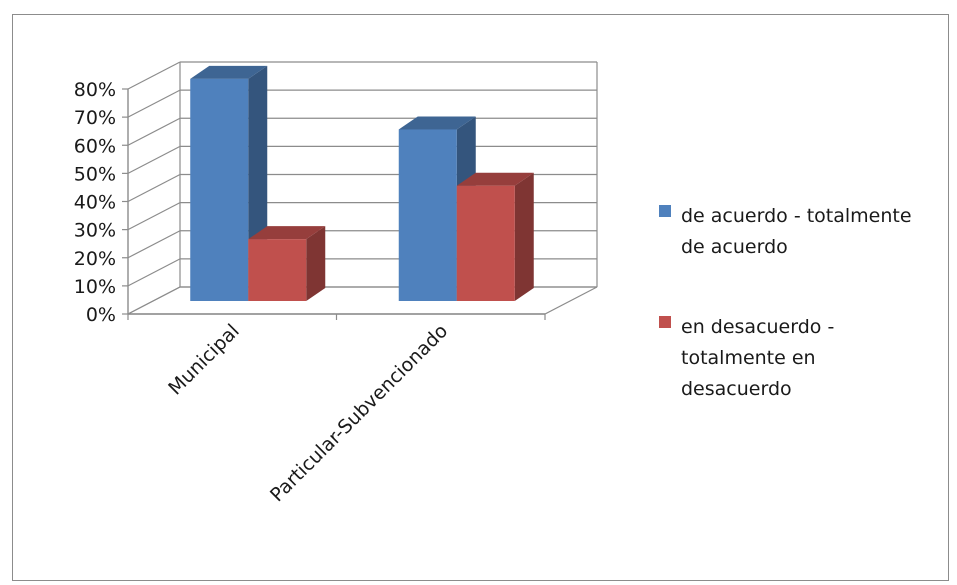 This screenshot has width=957, height=585. I want to click on legend-label: en desacuerdo -, so click(757, 327).